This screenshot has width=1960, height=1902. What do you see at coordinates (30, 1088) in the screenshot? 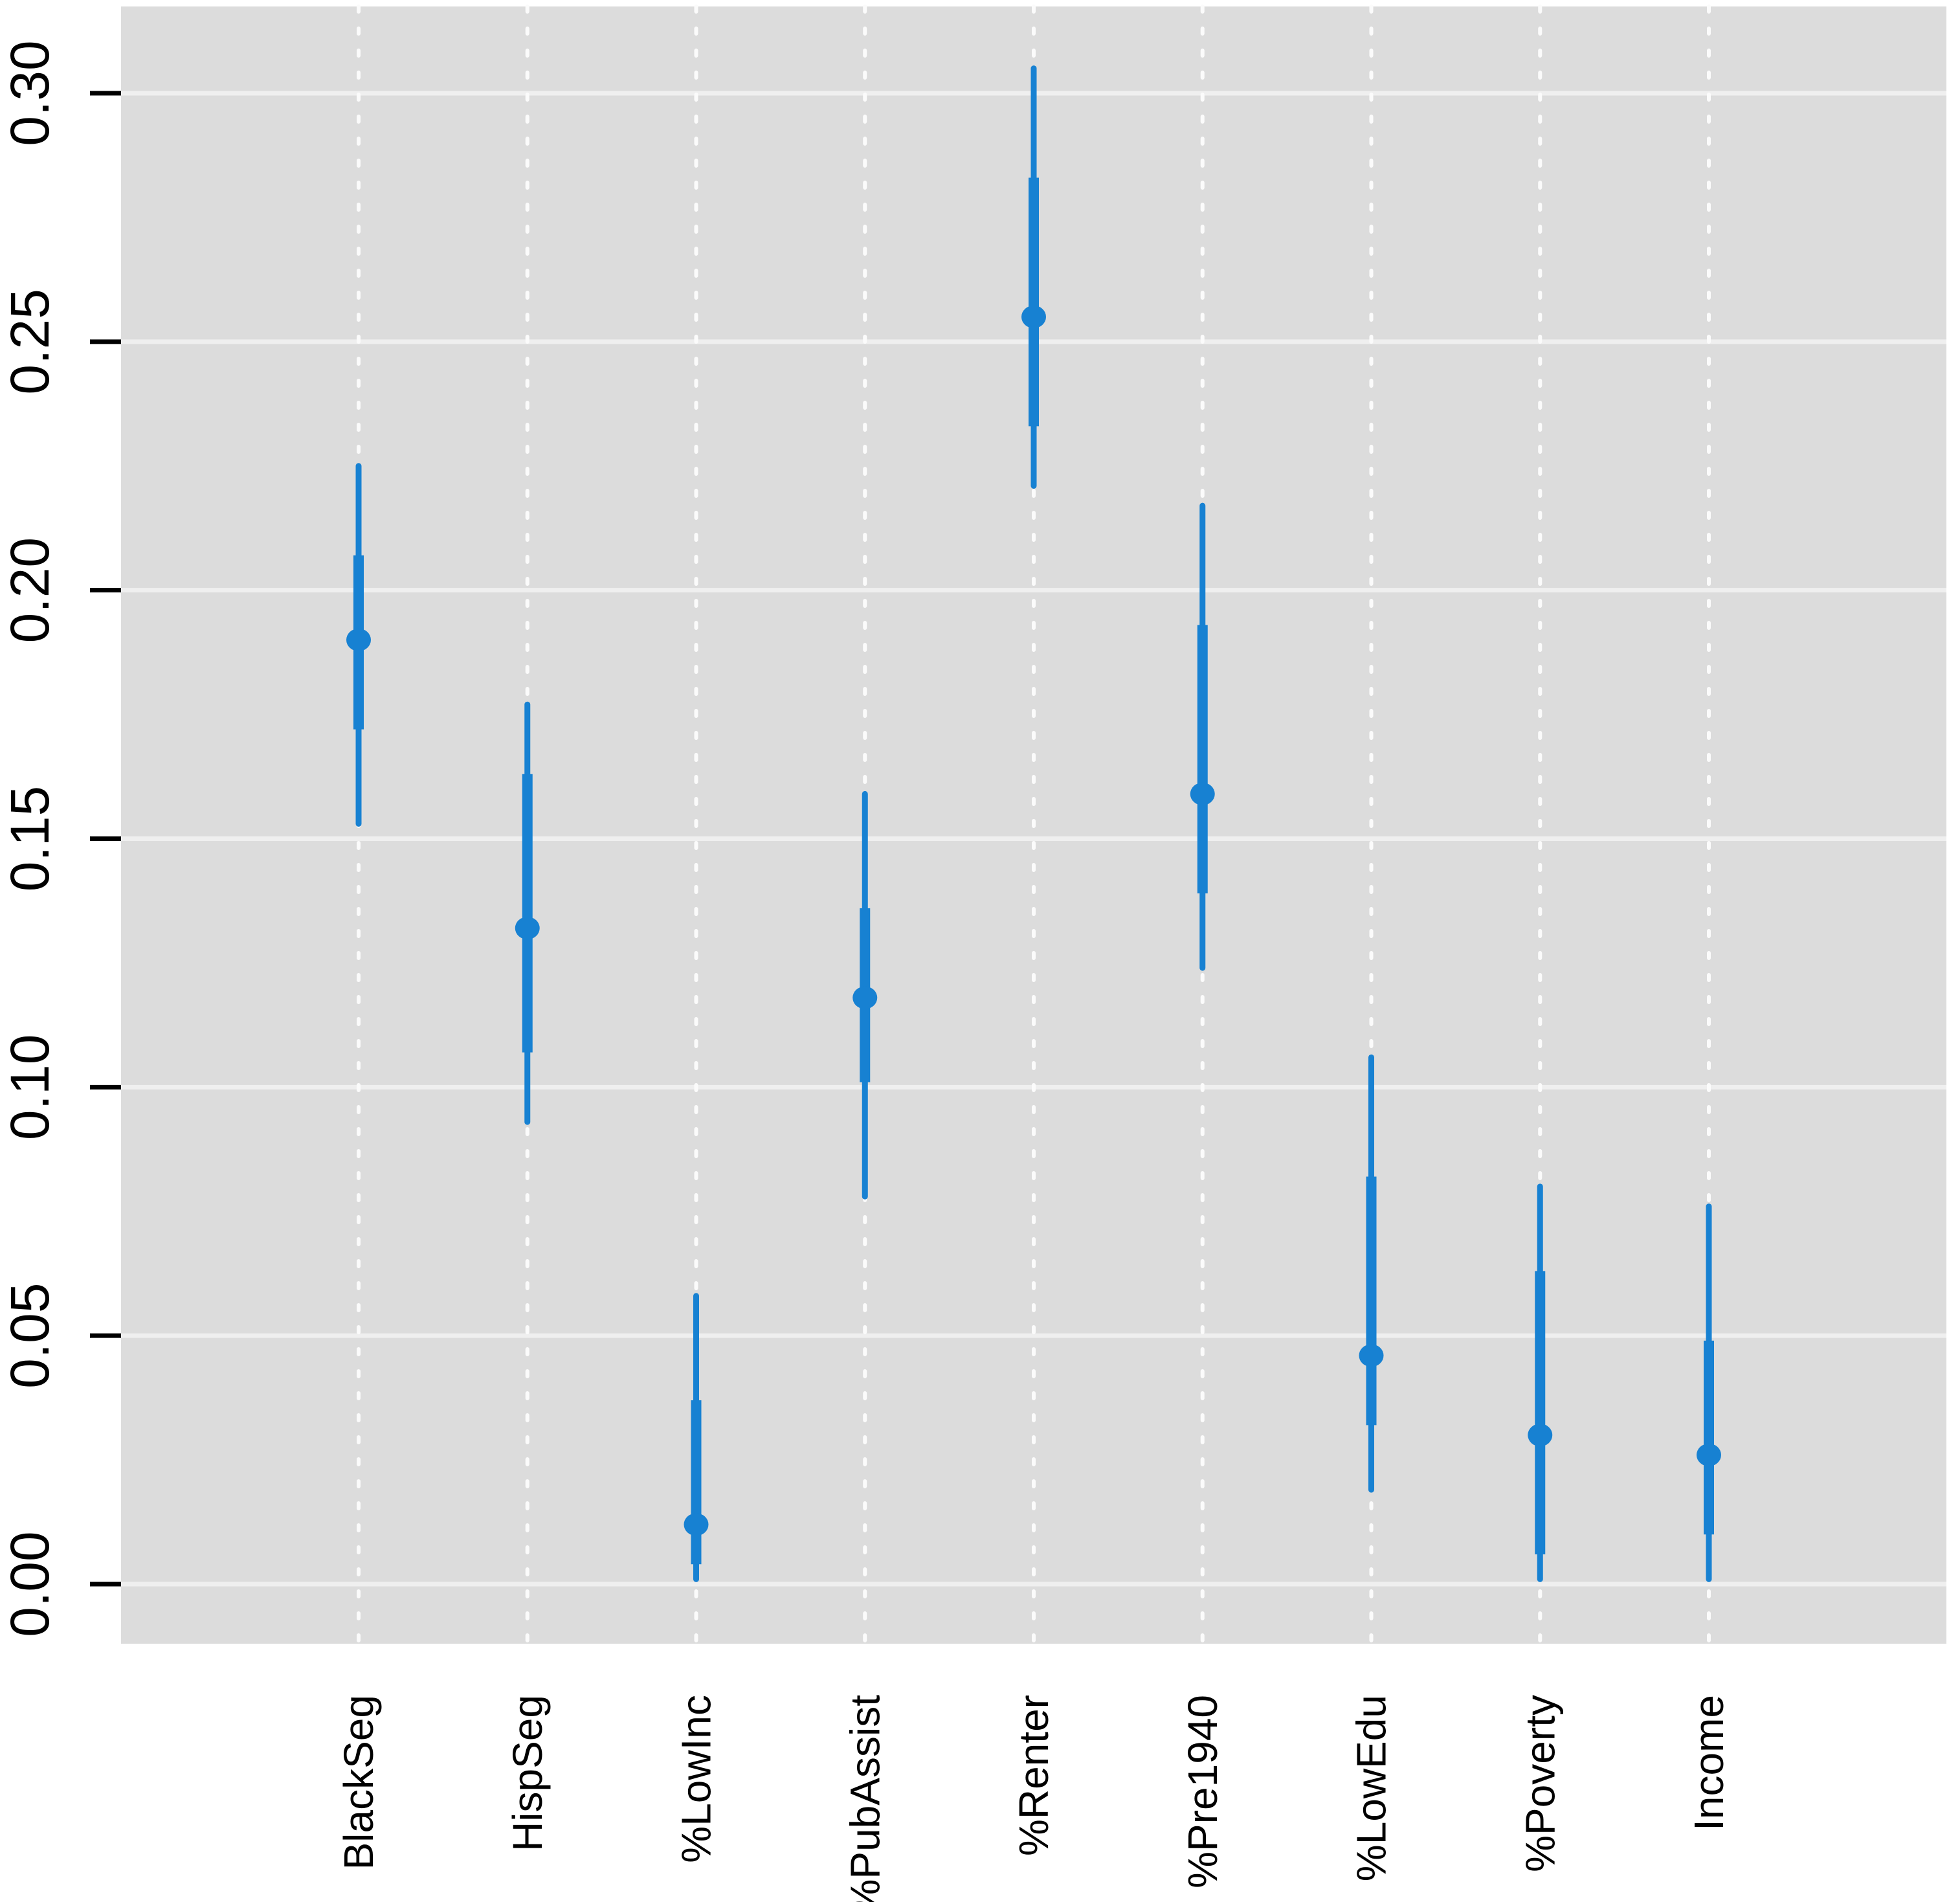
I see `y-tick-label: 0.10` at bounding box center [30, 1088].